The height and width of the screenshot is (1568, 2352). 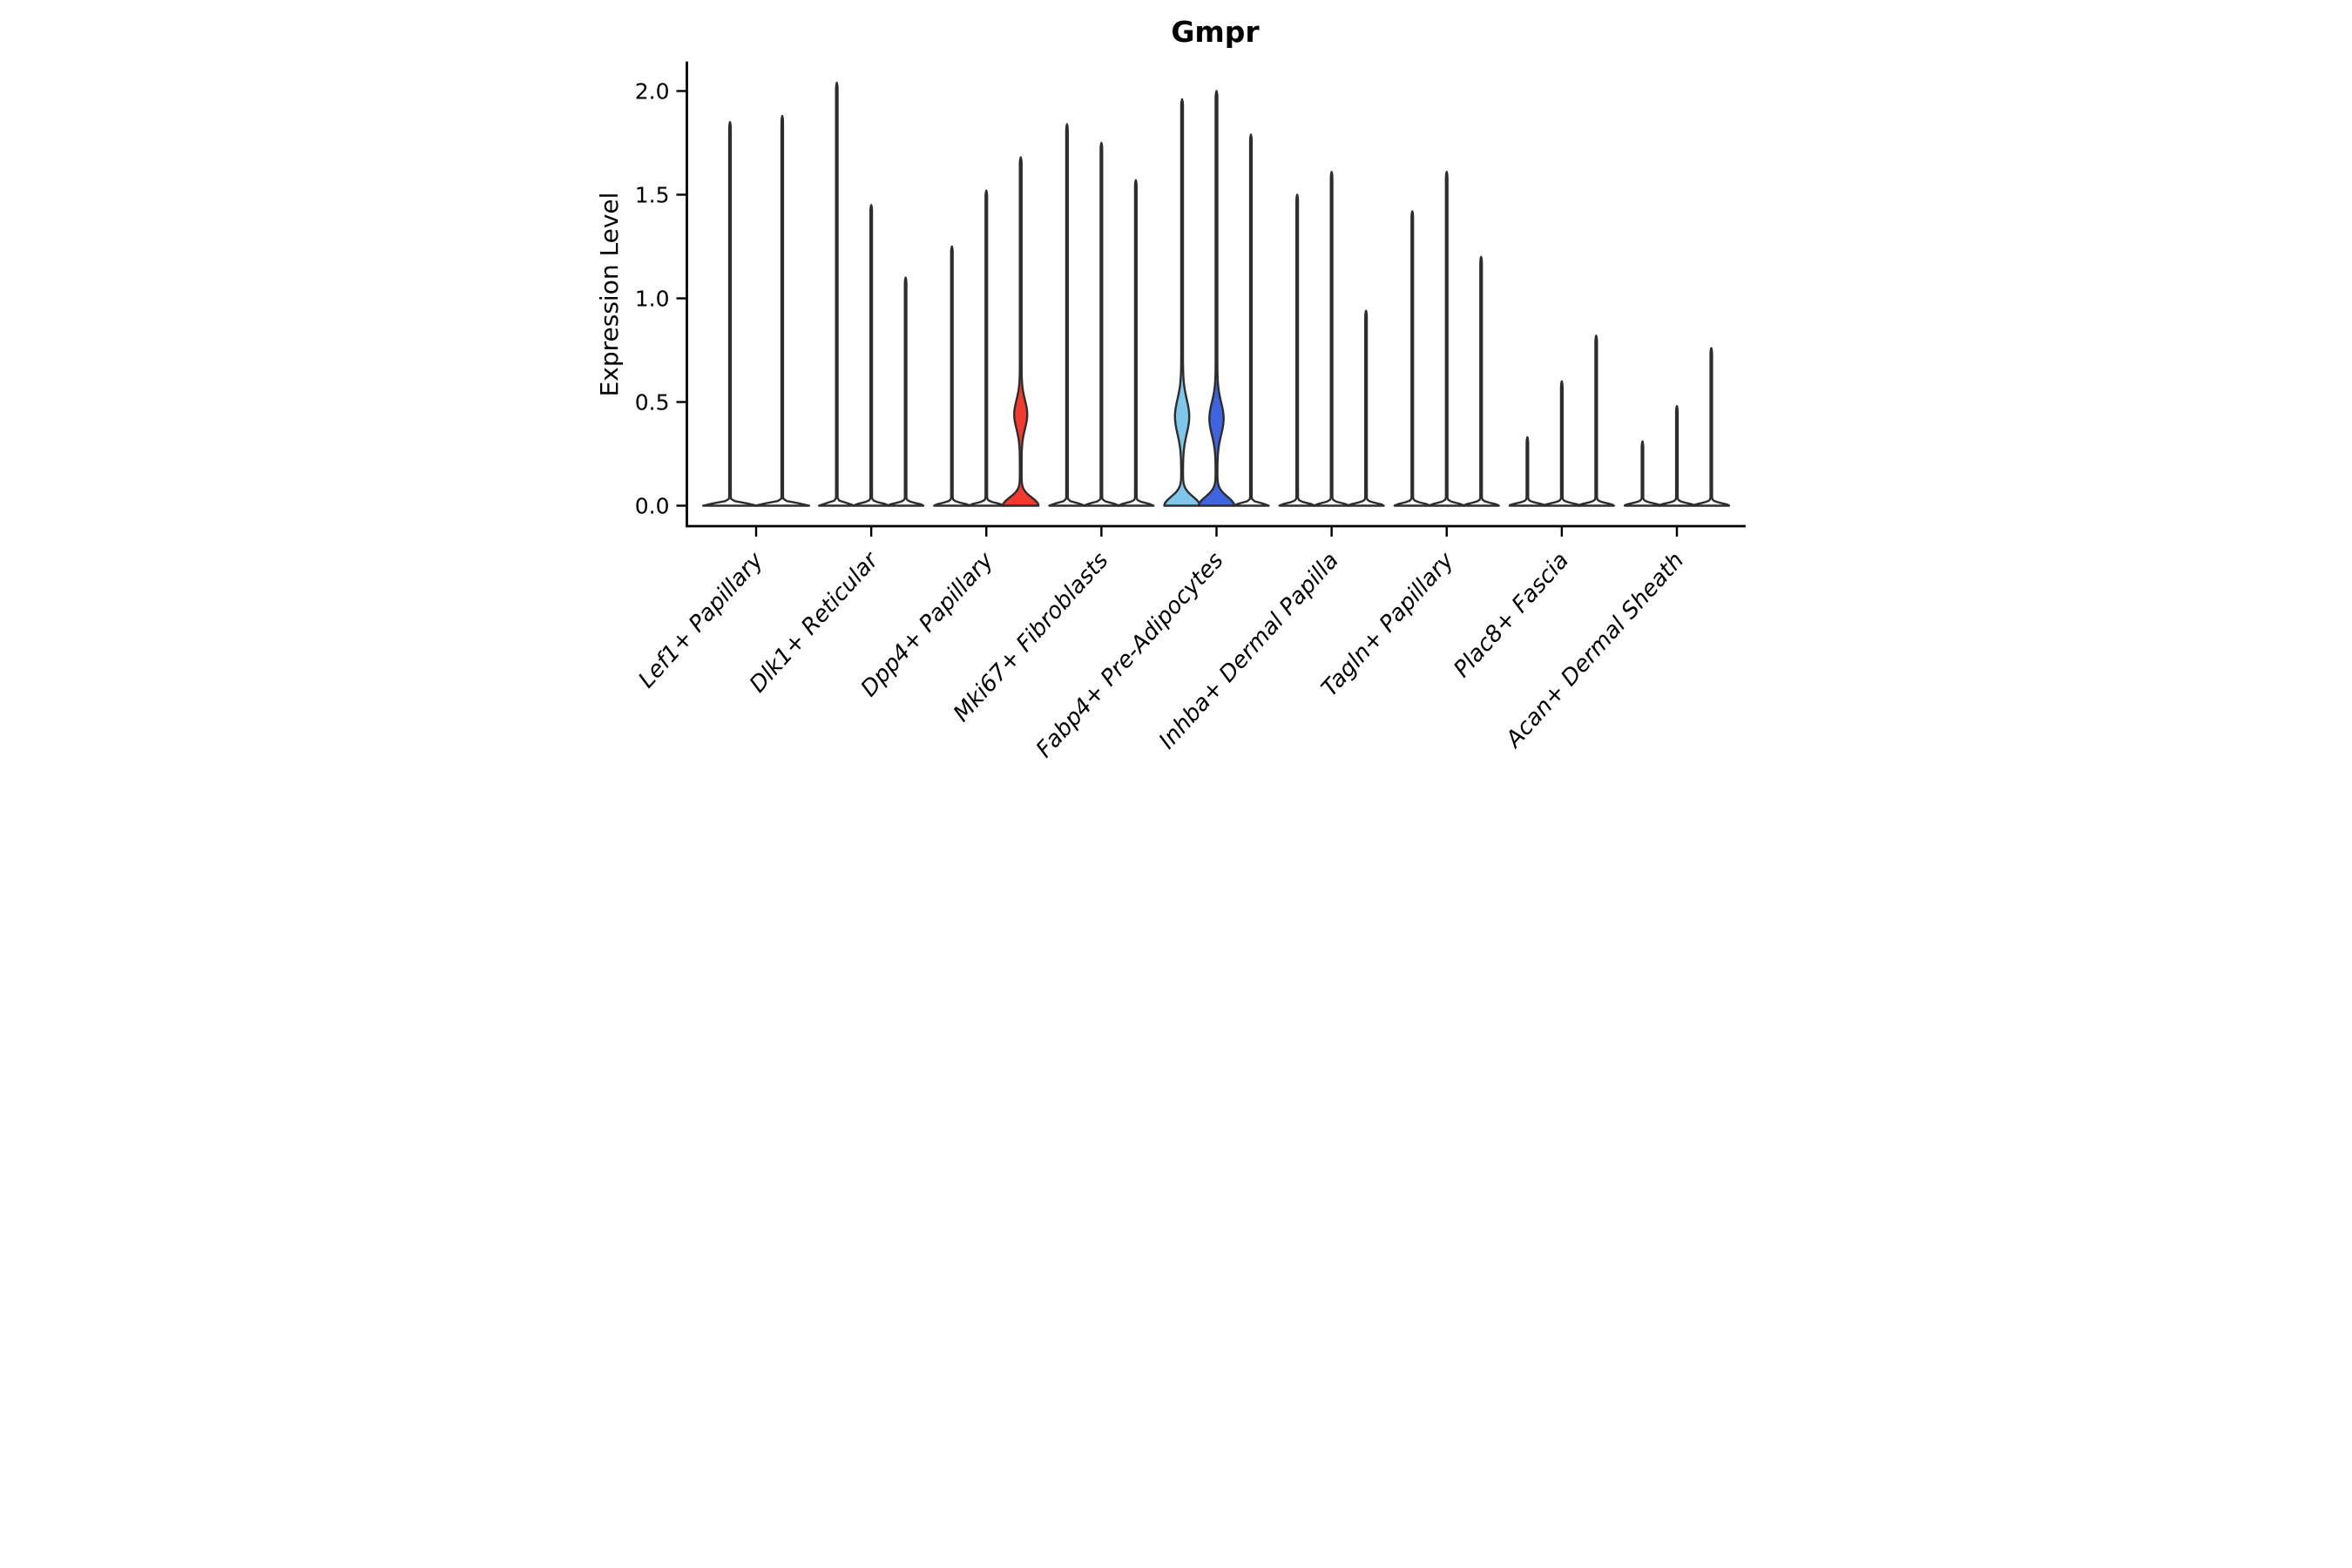 I want to click on x-tick-label-5: Fabp4+ Pre-Adipocytes, so click(x=1130, y=655).